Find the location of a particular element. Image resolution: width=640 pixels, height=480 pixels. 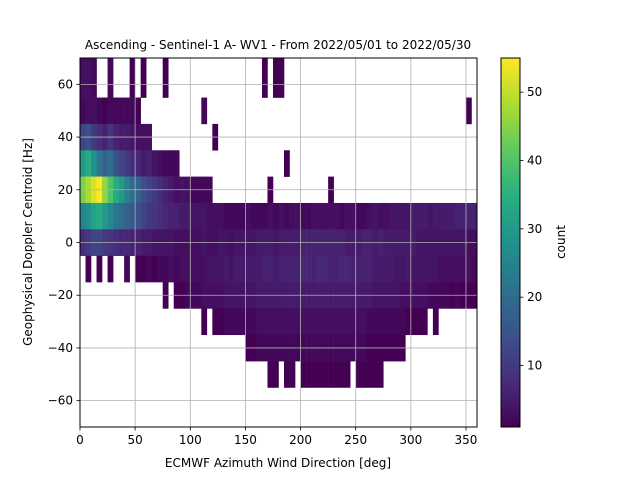

colorbar-tick-label: 40 is located at coordinates (534, 161).